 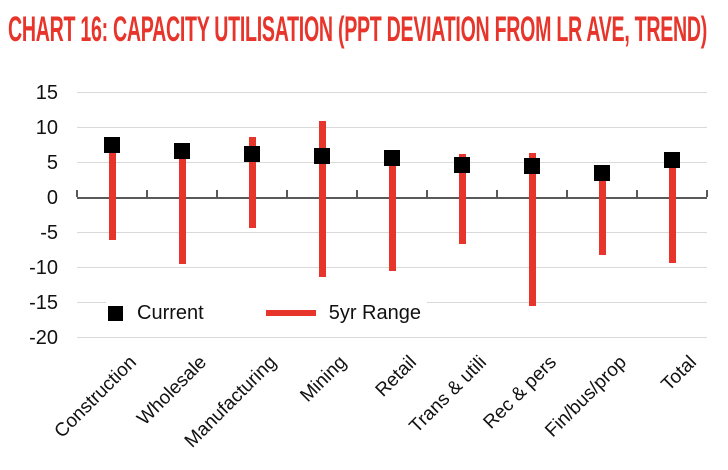 What do you see at coordinates (43, 302) in the screenshot?
I see `y-axis-label: -15` at bounding box center [43, 302].